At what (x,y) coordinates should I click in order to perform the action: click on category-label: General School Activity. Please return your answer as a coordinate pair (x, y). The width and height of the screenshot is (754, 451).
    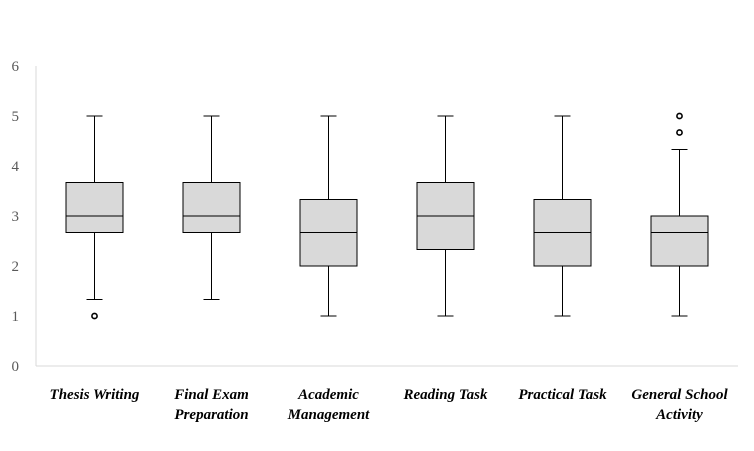
    Looking at the image, I should click on (679, 405).